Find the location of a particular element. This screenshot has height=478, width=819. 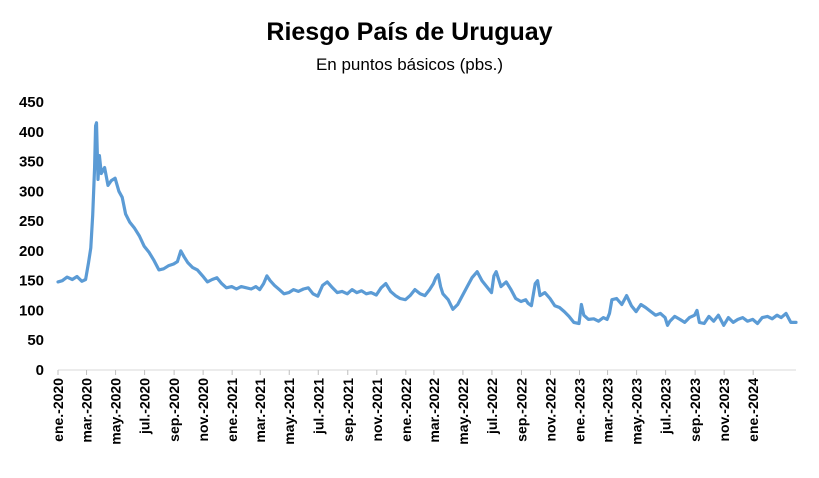

x-tick-label: jul.-2022 is located at coordinates (492, 406).